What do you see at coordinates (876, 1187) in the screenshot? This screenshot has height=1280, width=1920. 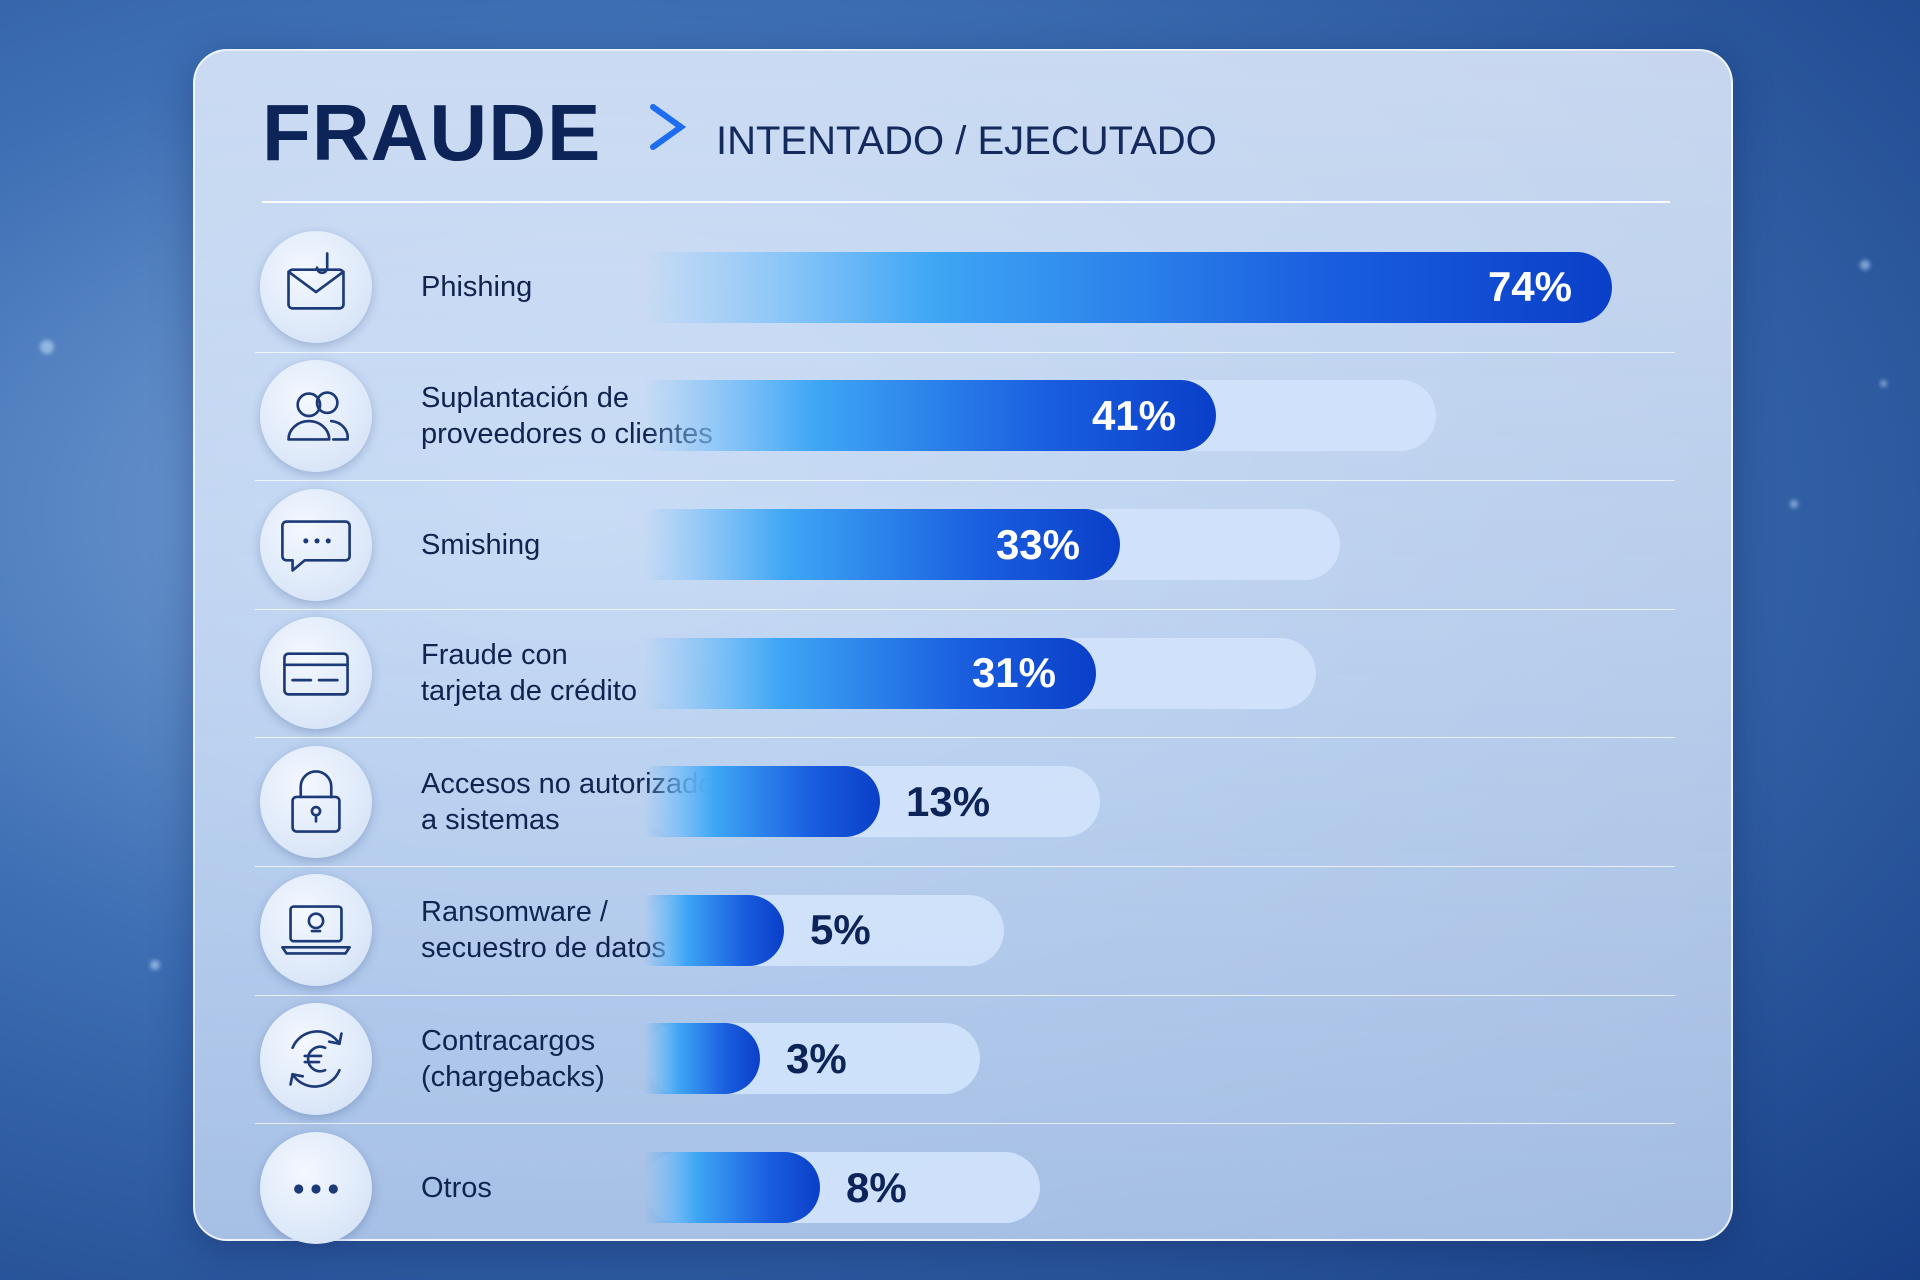 I see `value-label: 8%` at bounding box center [876, 1187].